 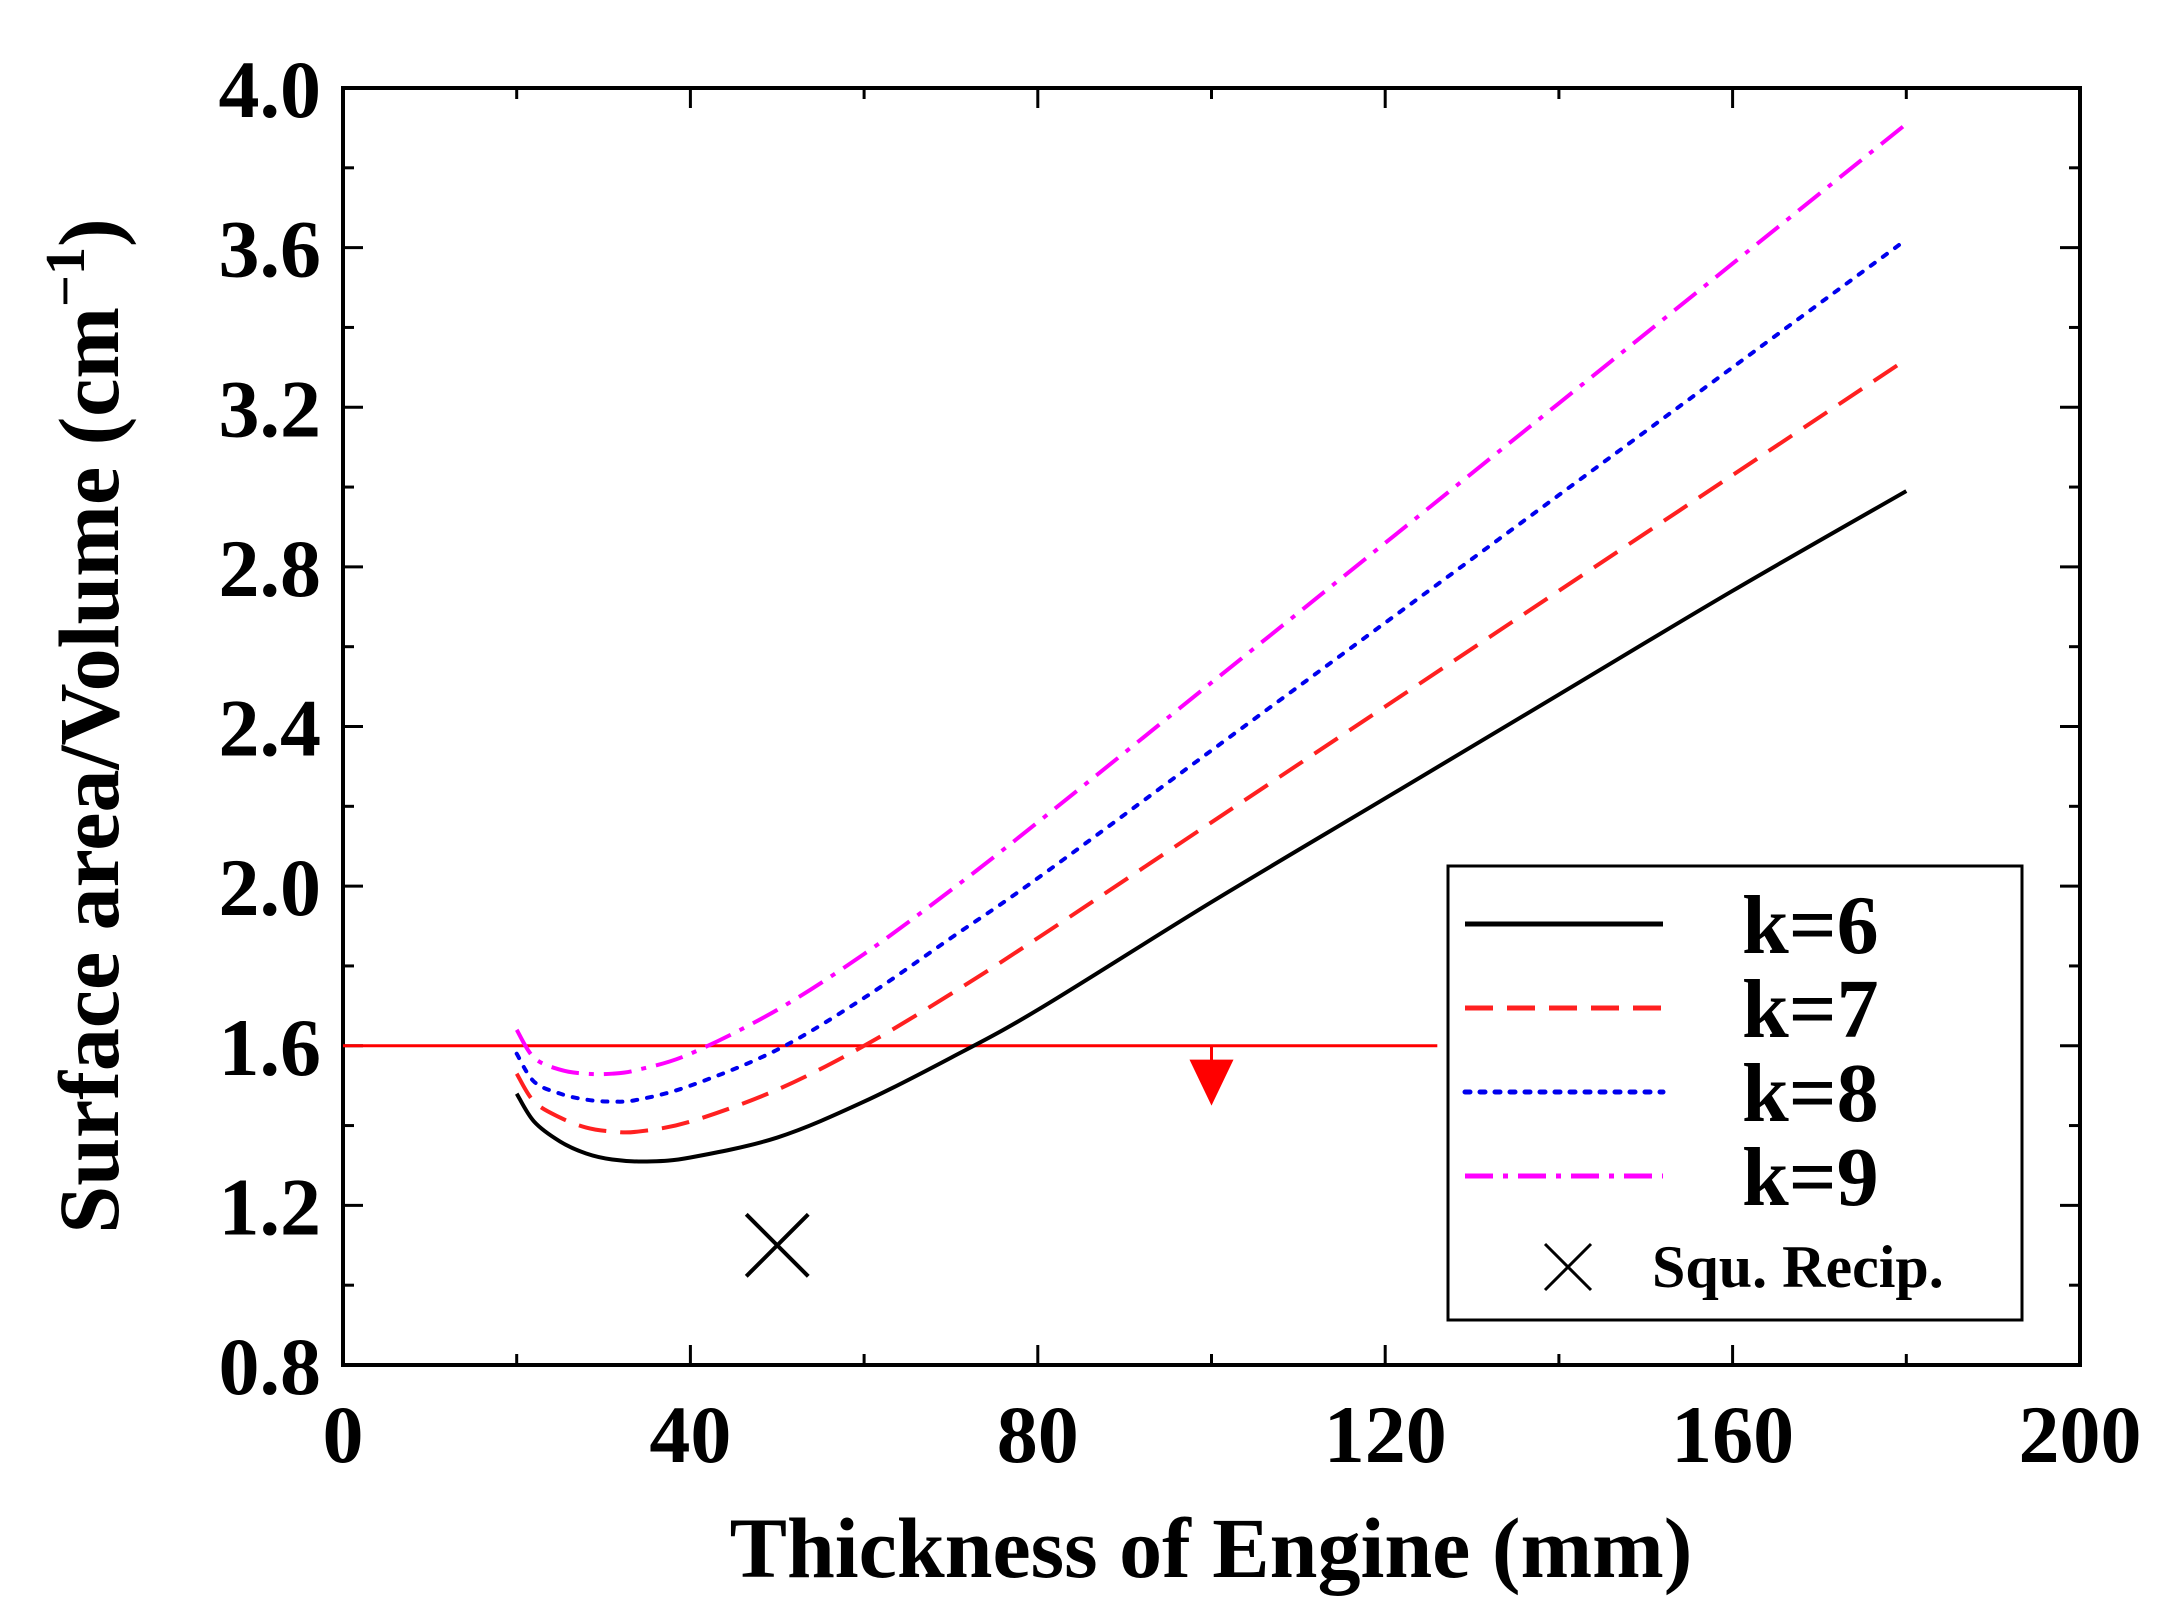 What do you see at coordinates (2080, 1434) in the screenshot?
I see `x-tick-label: 200` at bounding box center [2080, 1434].